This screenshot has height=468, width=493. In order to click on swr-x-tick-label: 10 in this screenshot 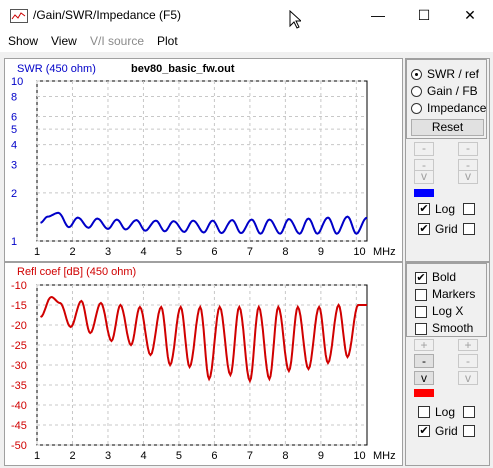, I will do `click(359, 252)`.